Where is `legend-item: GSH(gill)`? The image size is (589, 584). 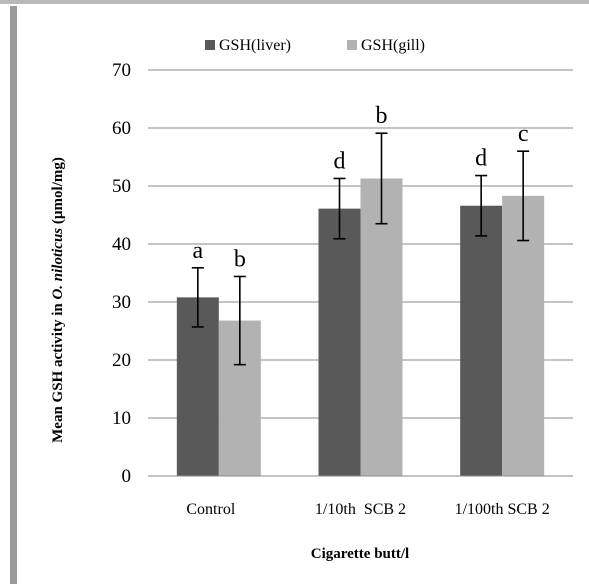
legend-item: GSH(gill) is located at coordinates (386, 45).